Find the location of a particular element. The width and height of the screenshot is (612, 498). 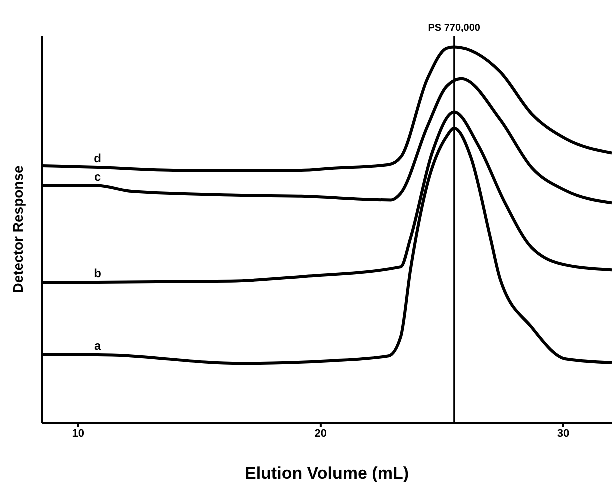

x-tick-label: 30 is located at coordinates (563, 434).